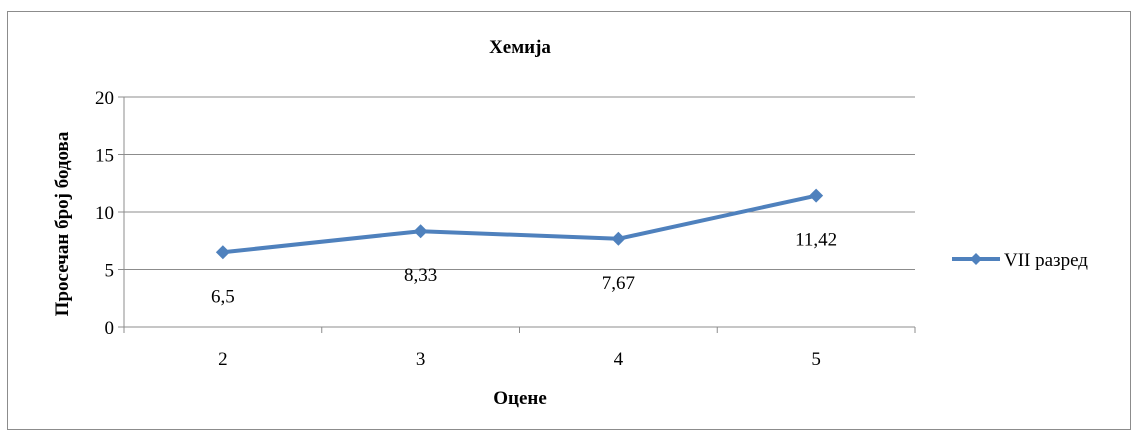 The image size is (1137, 434). Describe the element at coordinates (520, 398) in the screenshot. I see `x-axis-title: Оцене` at that location.